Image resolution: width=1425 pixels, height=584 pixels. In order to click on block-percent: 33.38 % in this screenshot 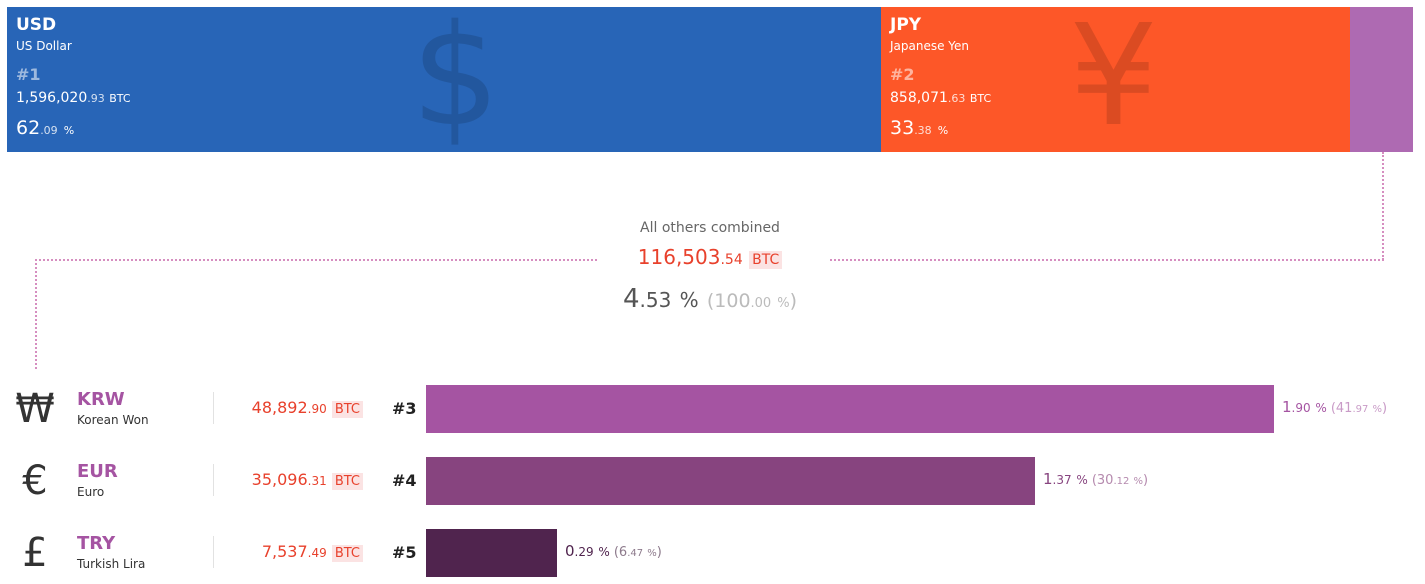, I will do `click(919, 128)`.